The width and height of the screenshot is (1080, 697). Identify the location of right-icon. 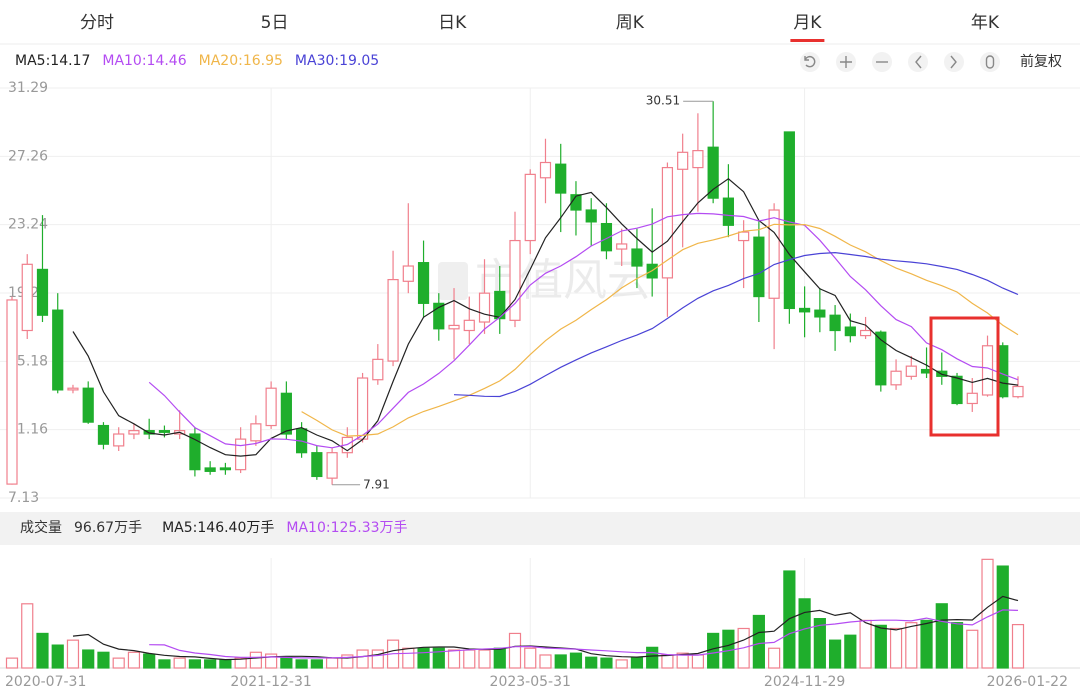
(953, 62).